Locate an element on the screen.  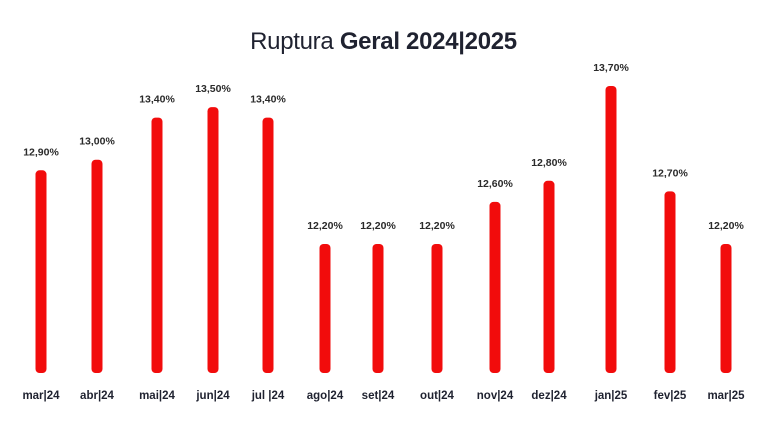
x-tick-label-3: jun|24 is located at coordinates (212, 396).